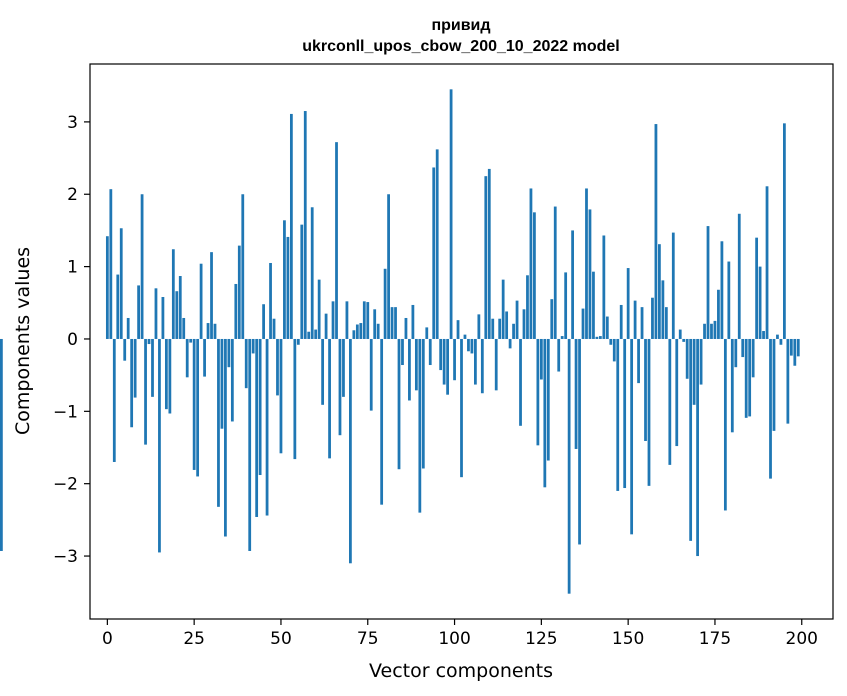 The height and width of the screenshot is (696, 847). Describe the element at coordinates (72, 340) in the screenshot. I see `y-tick-label: 0` at that location.